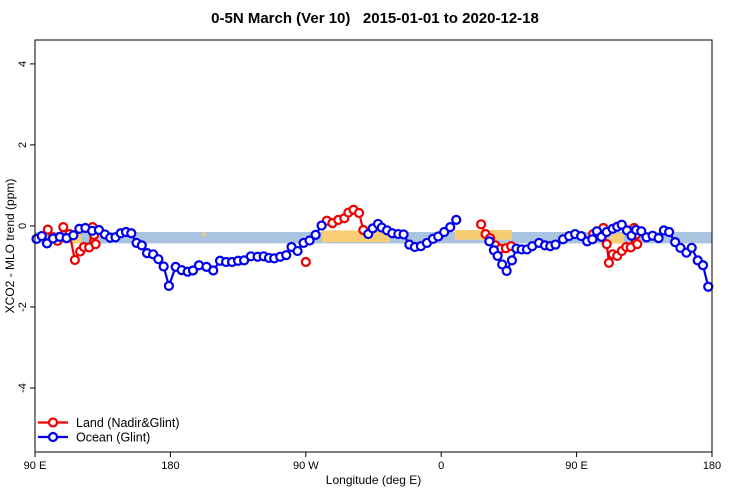 The height and width of the screenshot is (500, 750). What do you see at coordinates (10, 246) in the screenshot?
I see `y-axis-label: XCO2 - MLO trend (ppm)` at bounding box center [10, 246].